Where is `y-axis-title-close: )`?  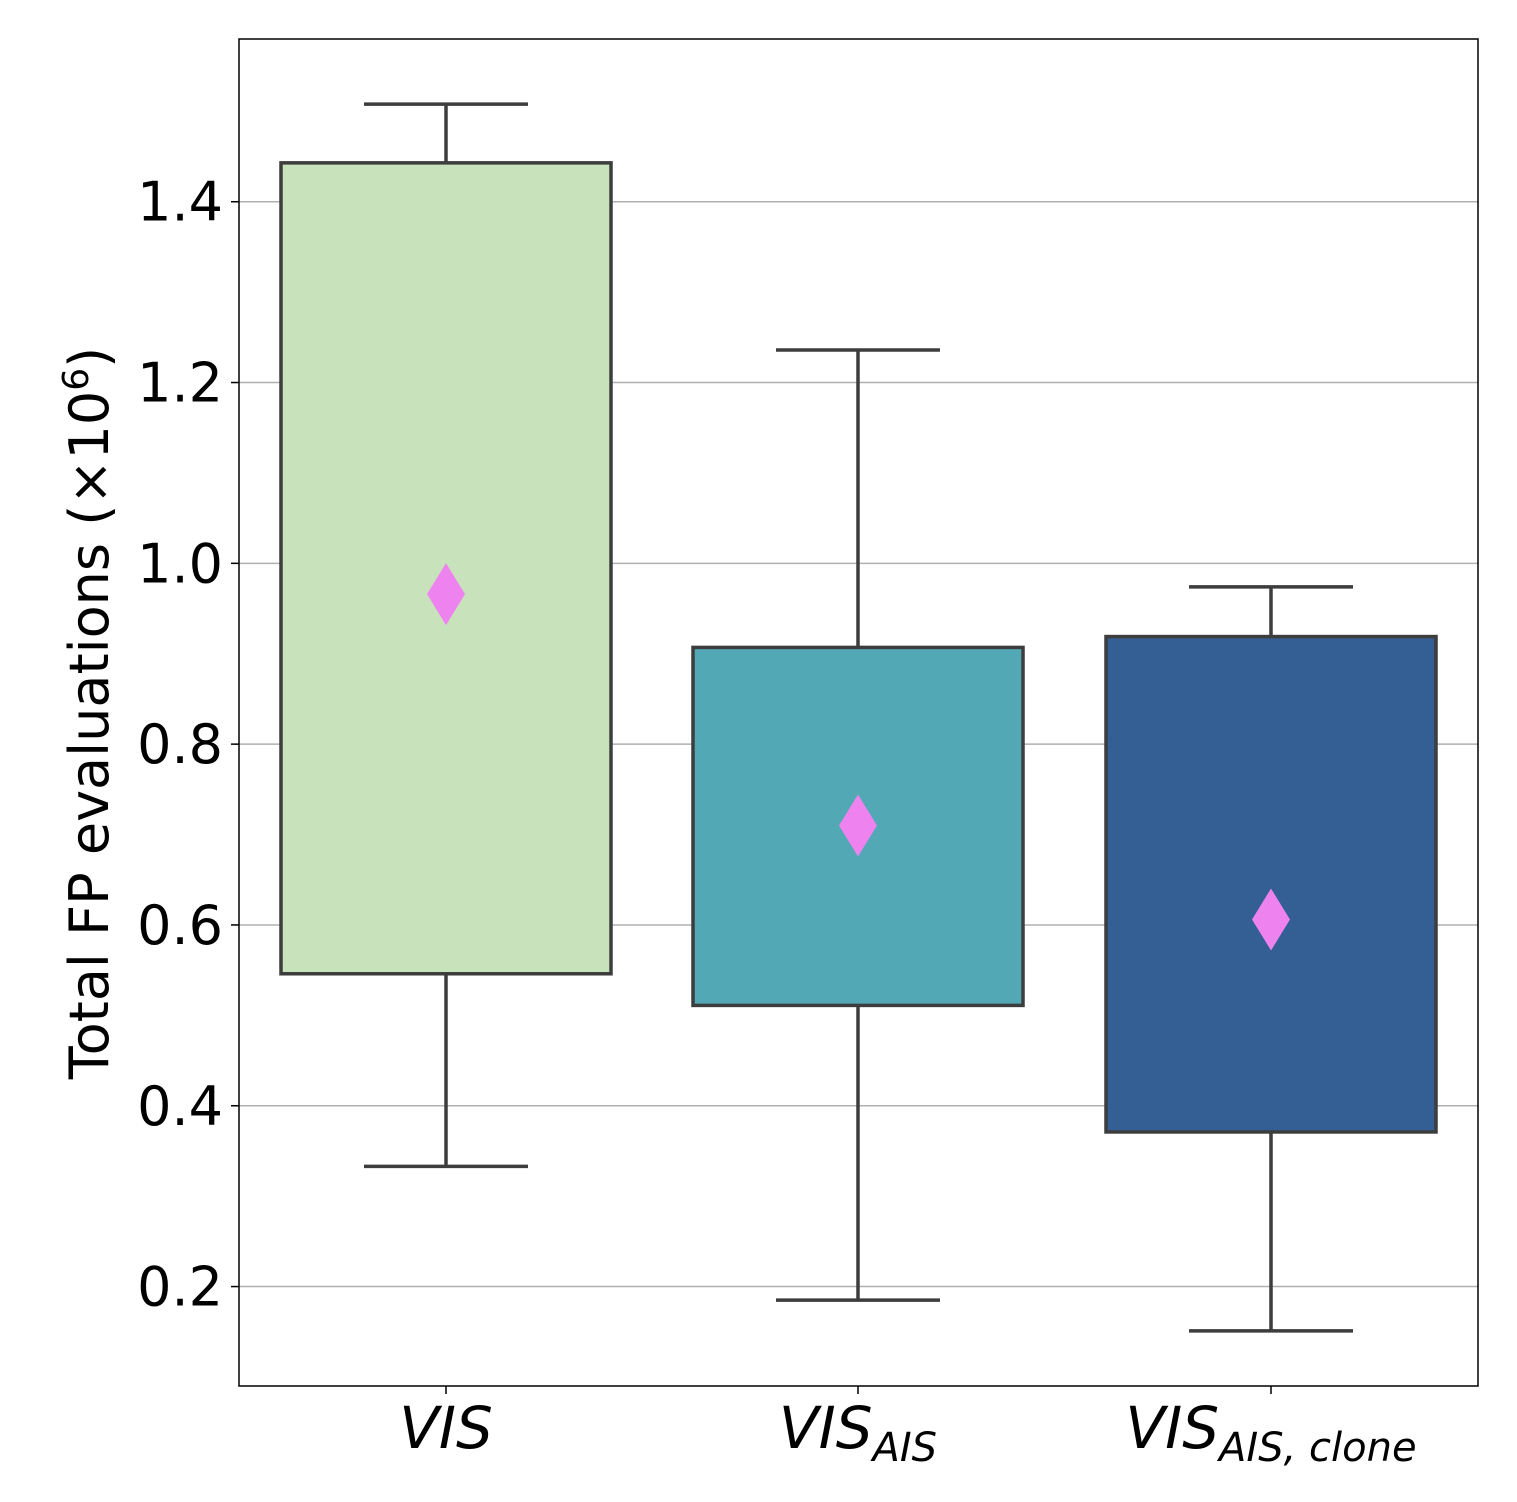
y-axis-title-close: ) is located at coordinates (89, 357).